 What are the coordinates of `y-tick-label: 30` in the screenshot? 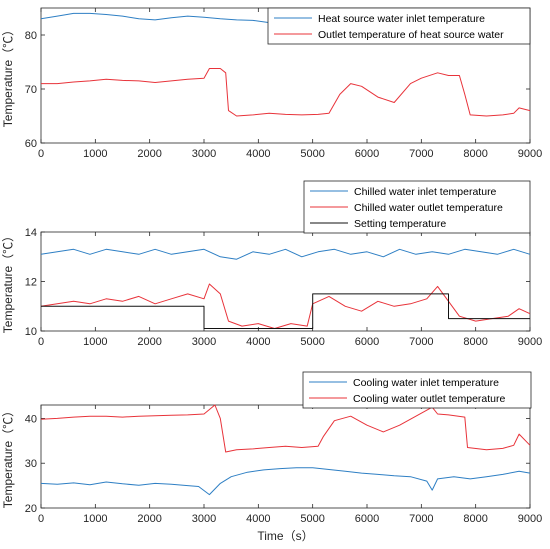 It's located at (31, 464).